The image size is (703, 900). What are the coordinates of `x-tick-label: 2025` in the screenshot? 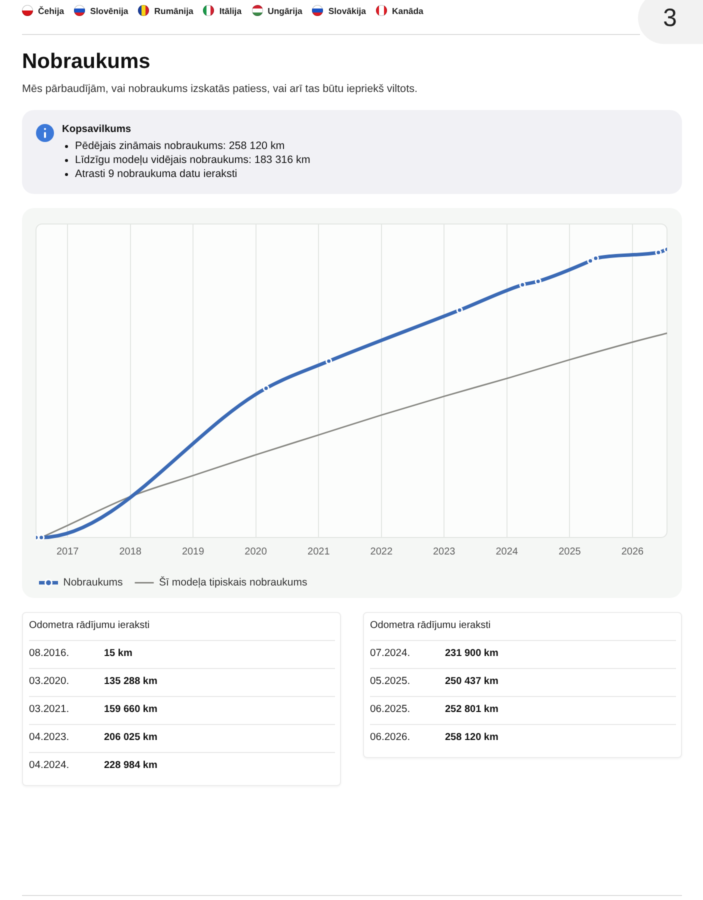 It's located at (570, 552).